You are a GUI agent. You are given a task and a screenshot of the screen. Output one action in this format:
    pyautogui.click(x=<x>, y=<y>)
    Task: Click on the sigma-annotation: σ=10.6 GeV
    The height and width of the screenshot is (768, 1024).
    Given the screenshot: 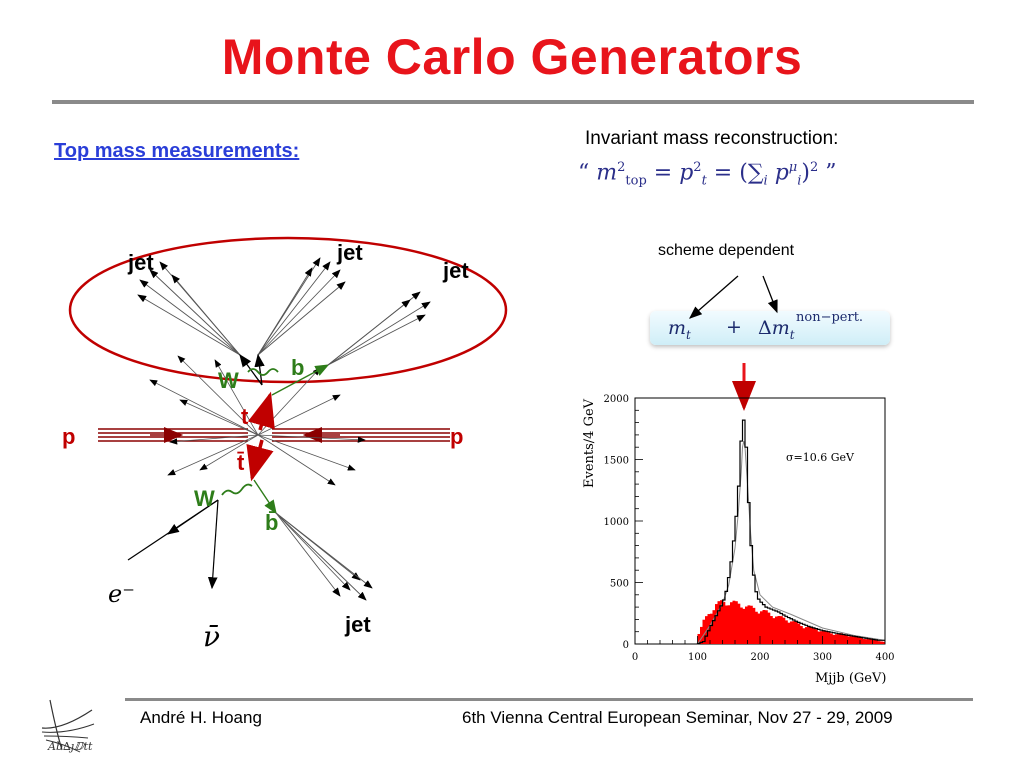 What is the action you would take?
    pyautogui.click(x=820, y=457)
    